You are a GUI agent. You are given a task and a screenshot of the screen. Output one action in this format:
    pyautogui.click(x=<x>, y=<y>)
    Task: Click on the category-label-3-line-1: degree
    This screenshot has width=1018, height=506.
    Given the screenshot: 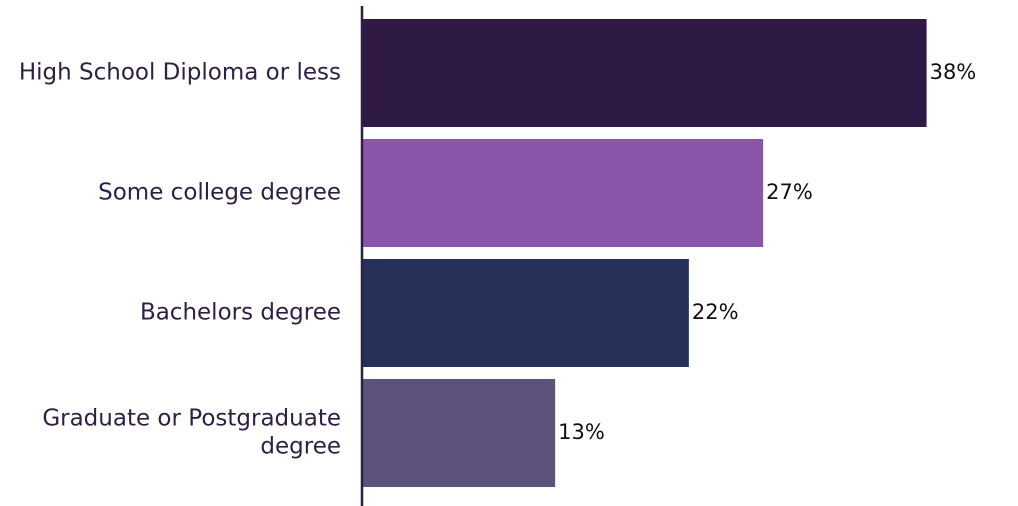 What is the action you would take?
    pyautogui.click(x=300, y=447)
    